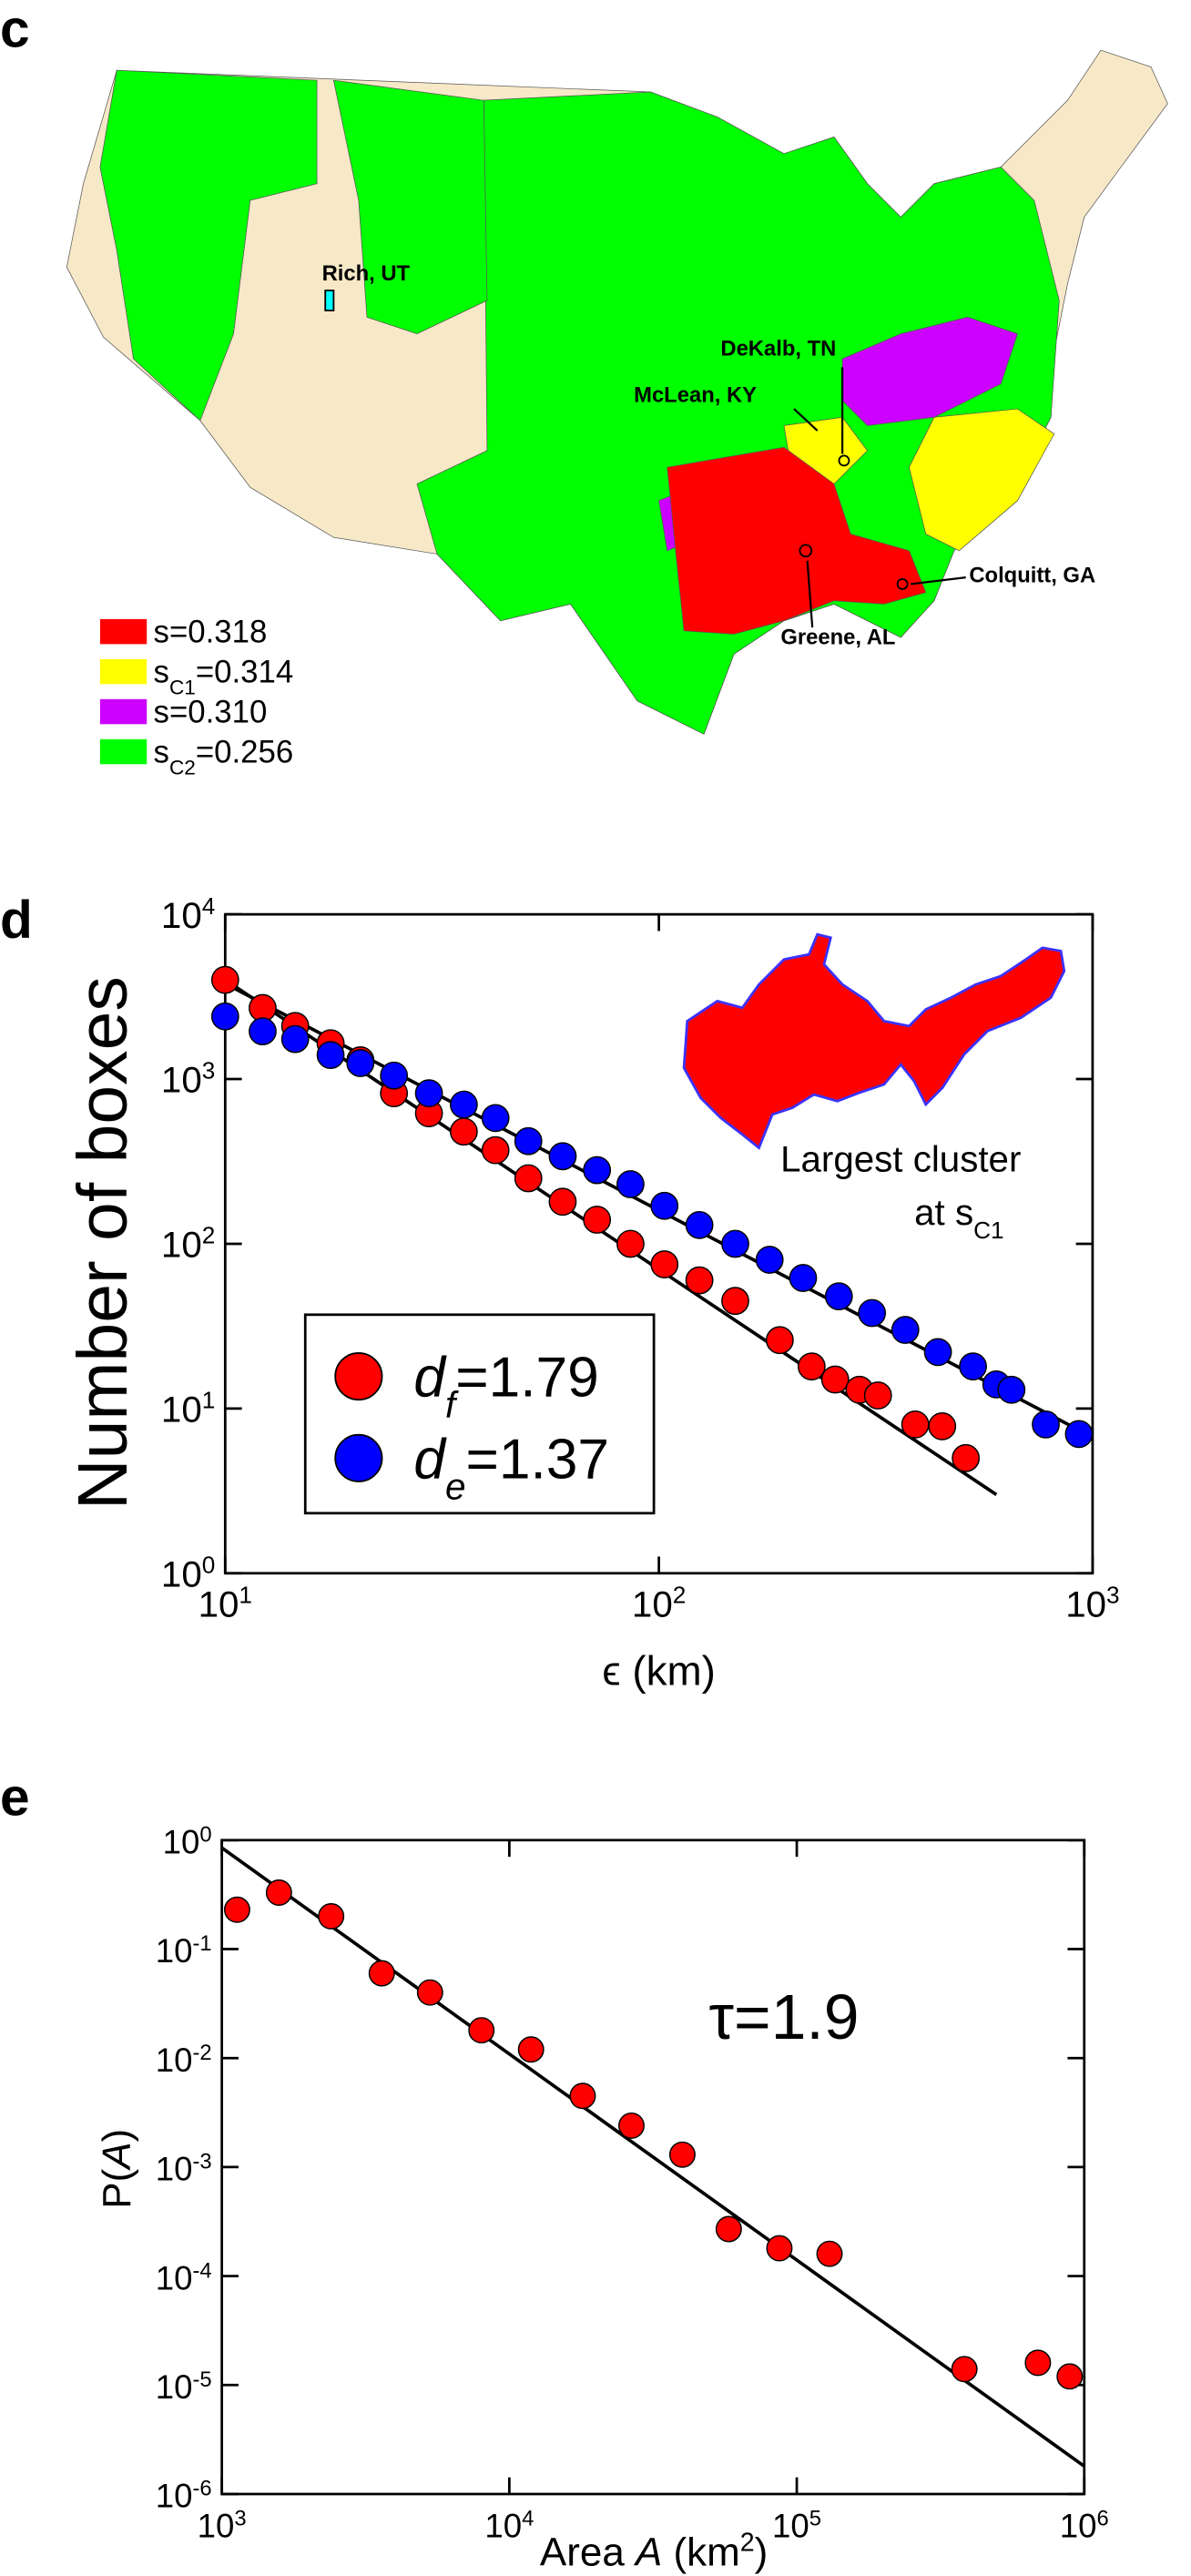 The height and width of the screenshot is (2576, 1191). Describe the element at coordinates (815, 2518) in the screenshot. I see `tick-exponent: 5` at that location.